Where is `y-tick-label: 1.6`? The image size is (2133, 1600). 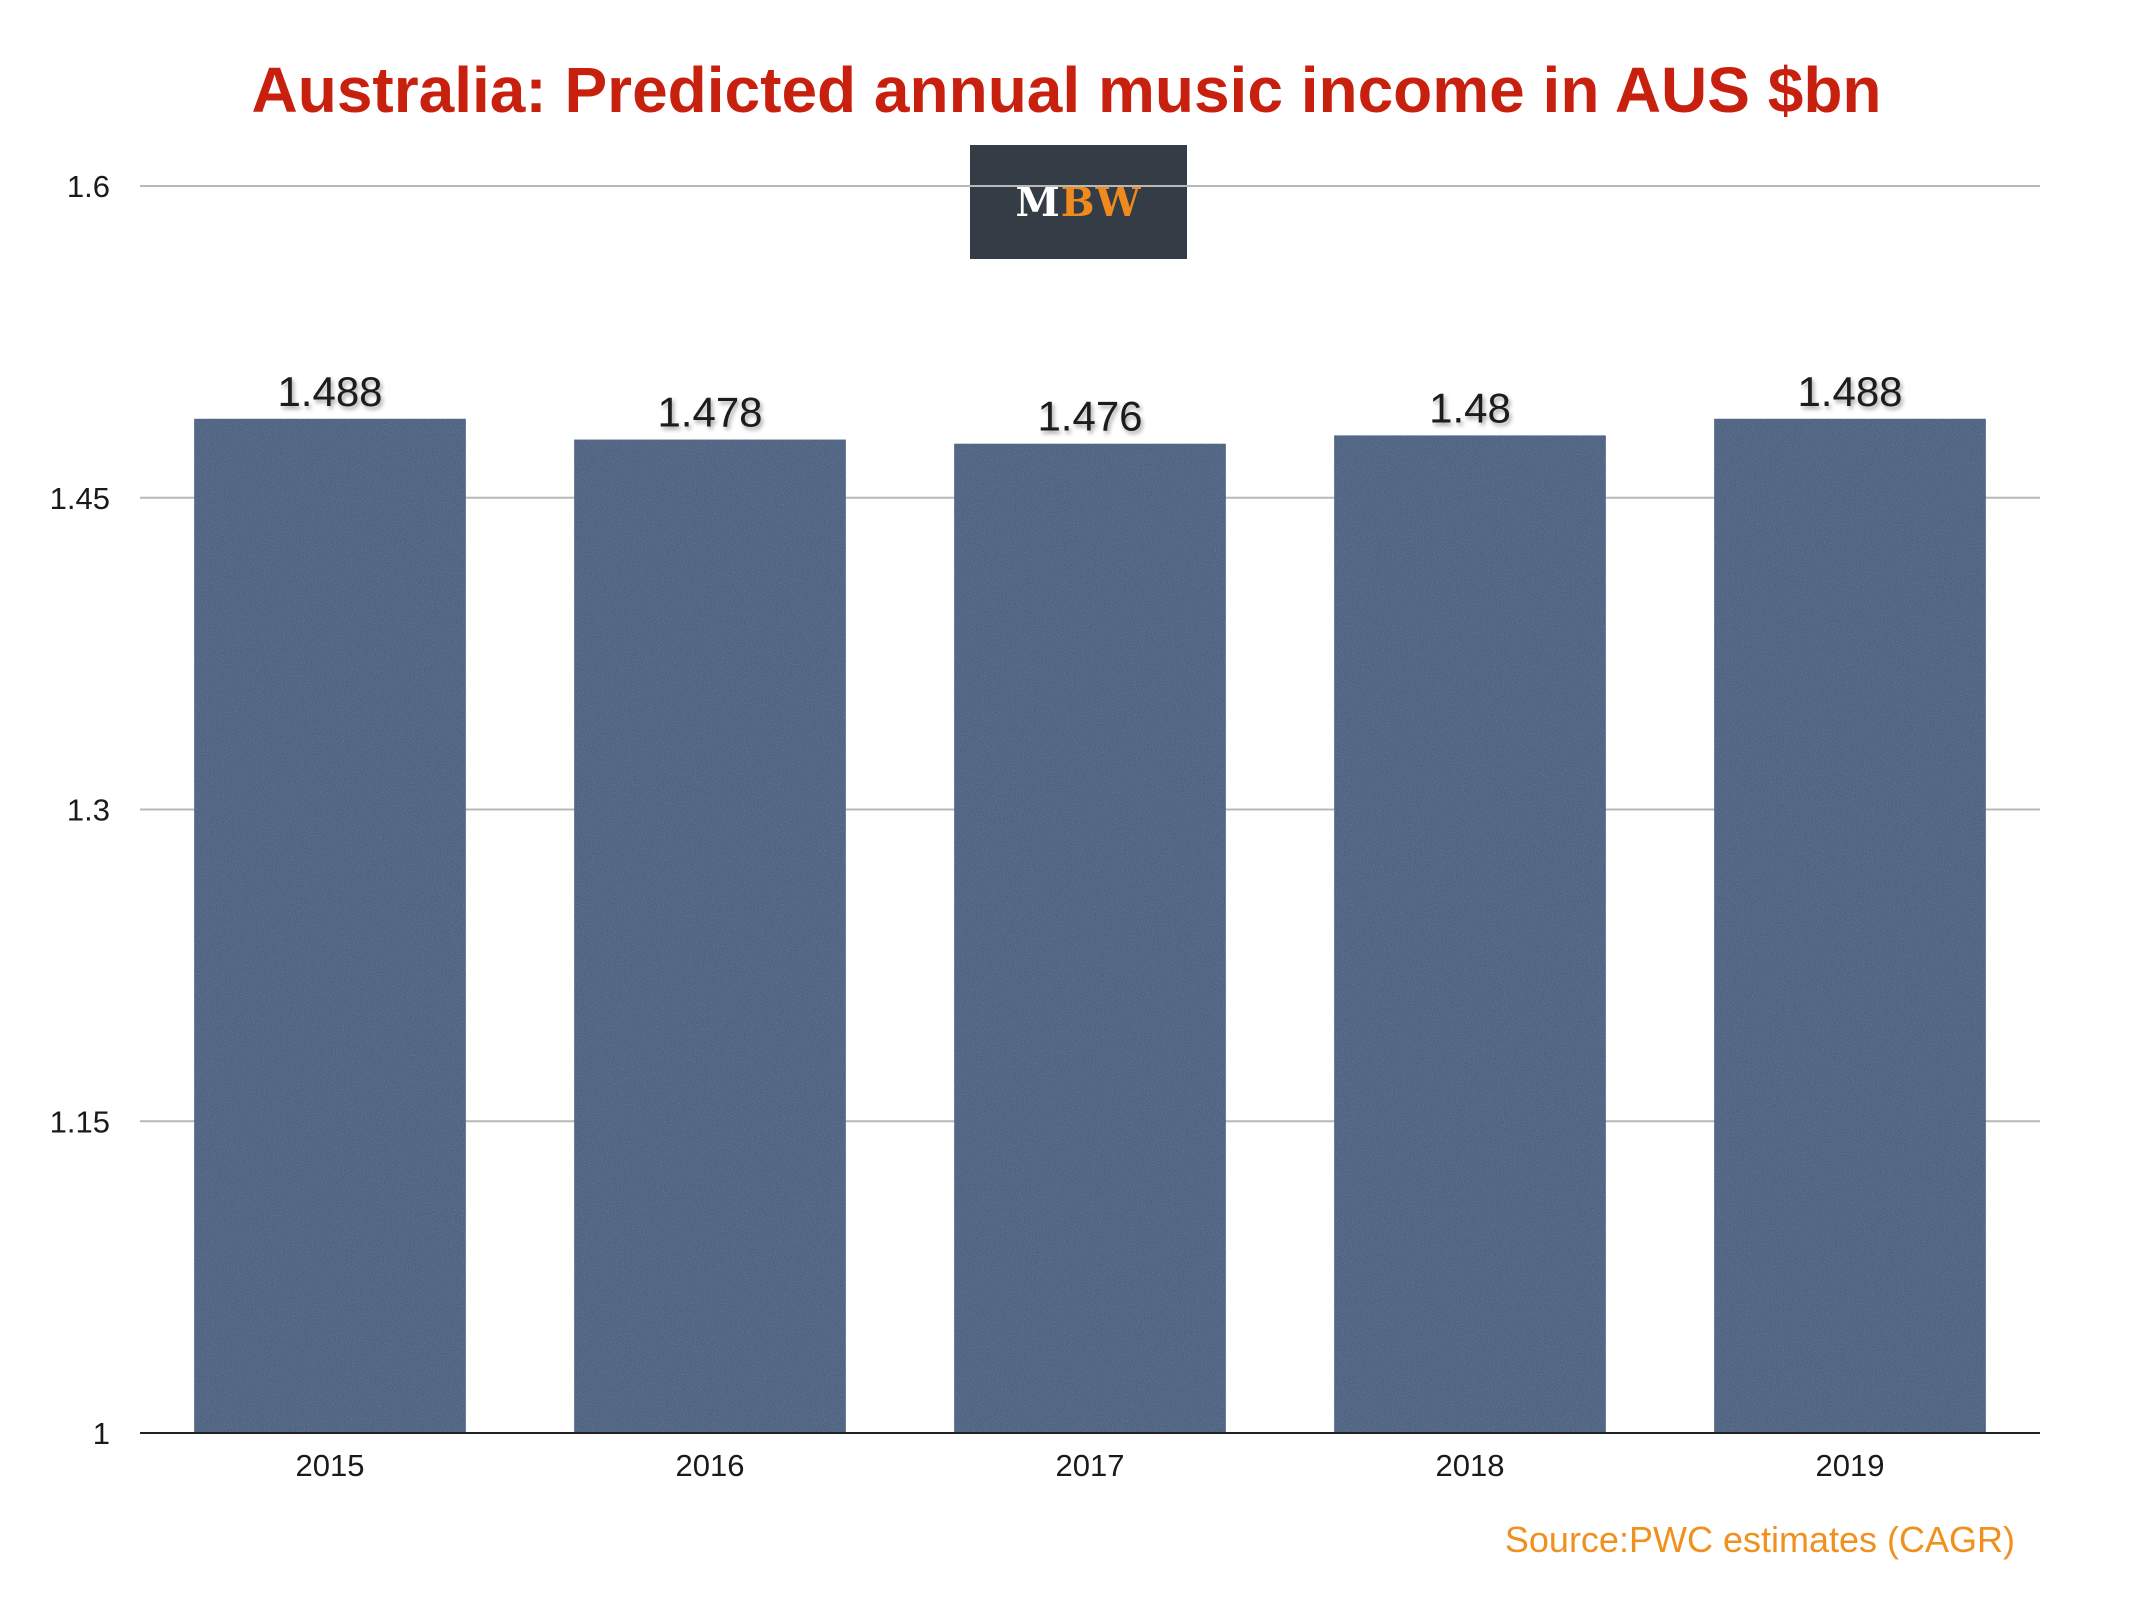 y-tick-label: 1.6 is located at coordinates (88, 186).